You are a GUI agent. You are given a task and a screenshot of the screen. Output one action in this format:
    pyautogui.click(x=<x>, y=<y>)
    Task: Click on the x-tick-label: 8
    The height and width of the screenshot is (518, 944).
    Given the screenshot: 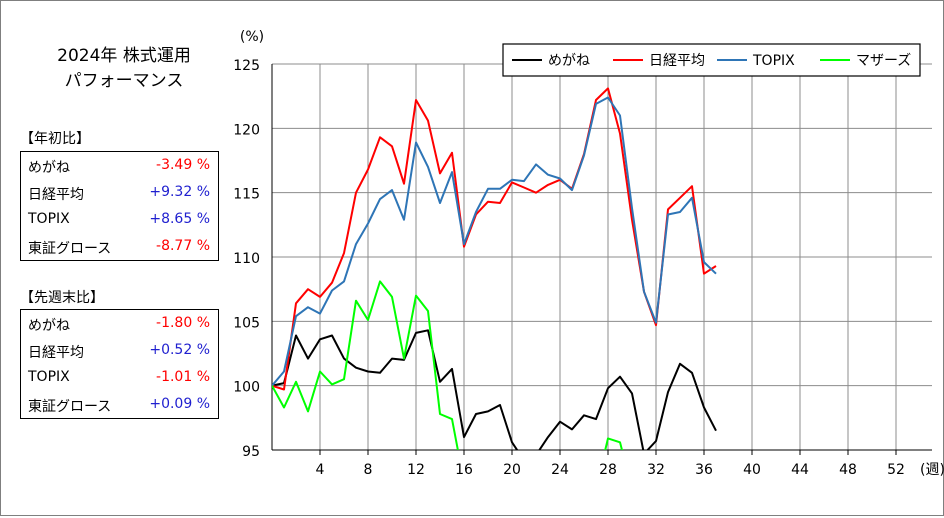 What is the action you would take?
    pyautogui.click(x=368, y=470)
    